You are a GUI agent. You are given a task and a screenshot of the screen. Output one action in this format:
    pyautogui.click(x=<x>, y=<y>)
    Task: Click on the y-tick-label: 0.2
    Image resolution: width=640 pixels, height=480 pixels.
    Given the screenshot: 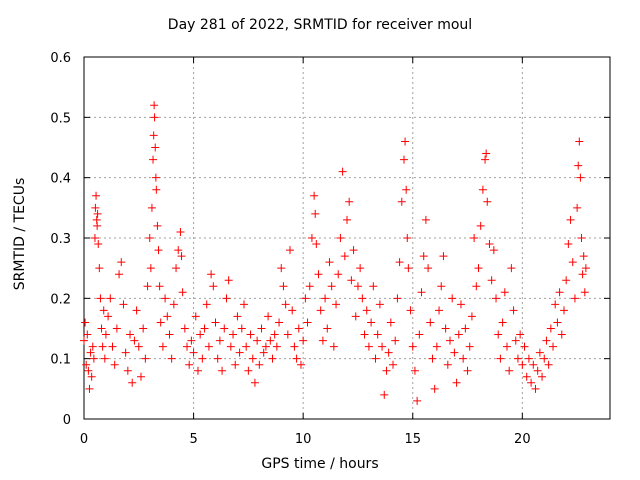 What is the action you would take?
    pyautogui.click(x=60, y=299)
    